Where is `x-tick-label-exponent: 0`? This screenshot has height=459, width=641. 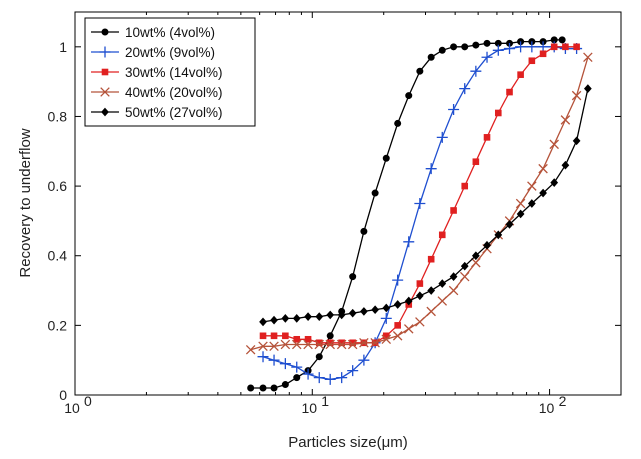 x-tick-label-exponent: 0 is located at coordinates (88, 401).